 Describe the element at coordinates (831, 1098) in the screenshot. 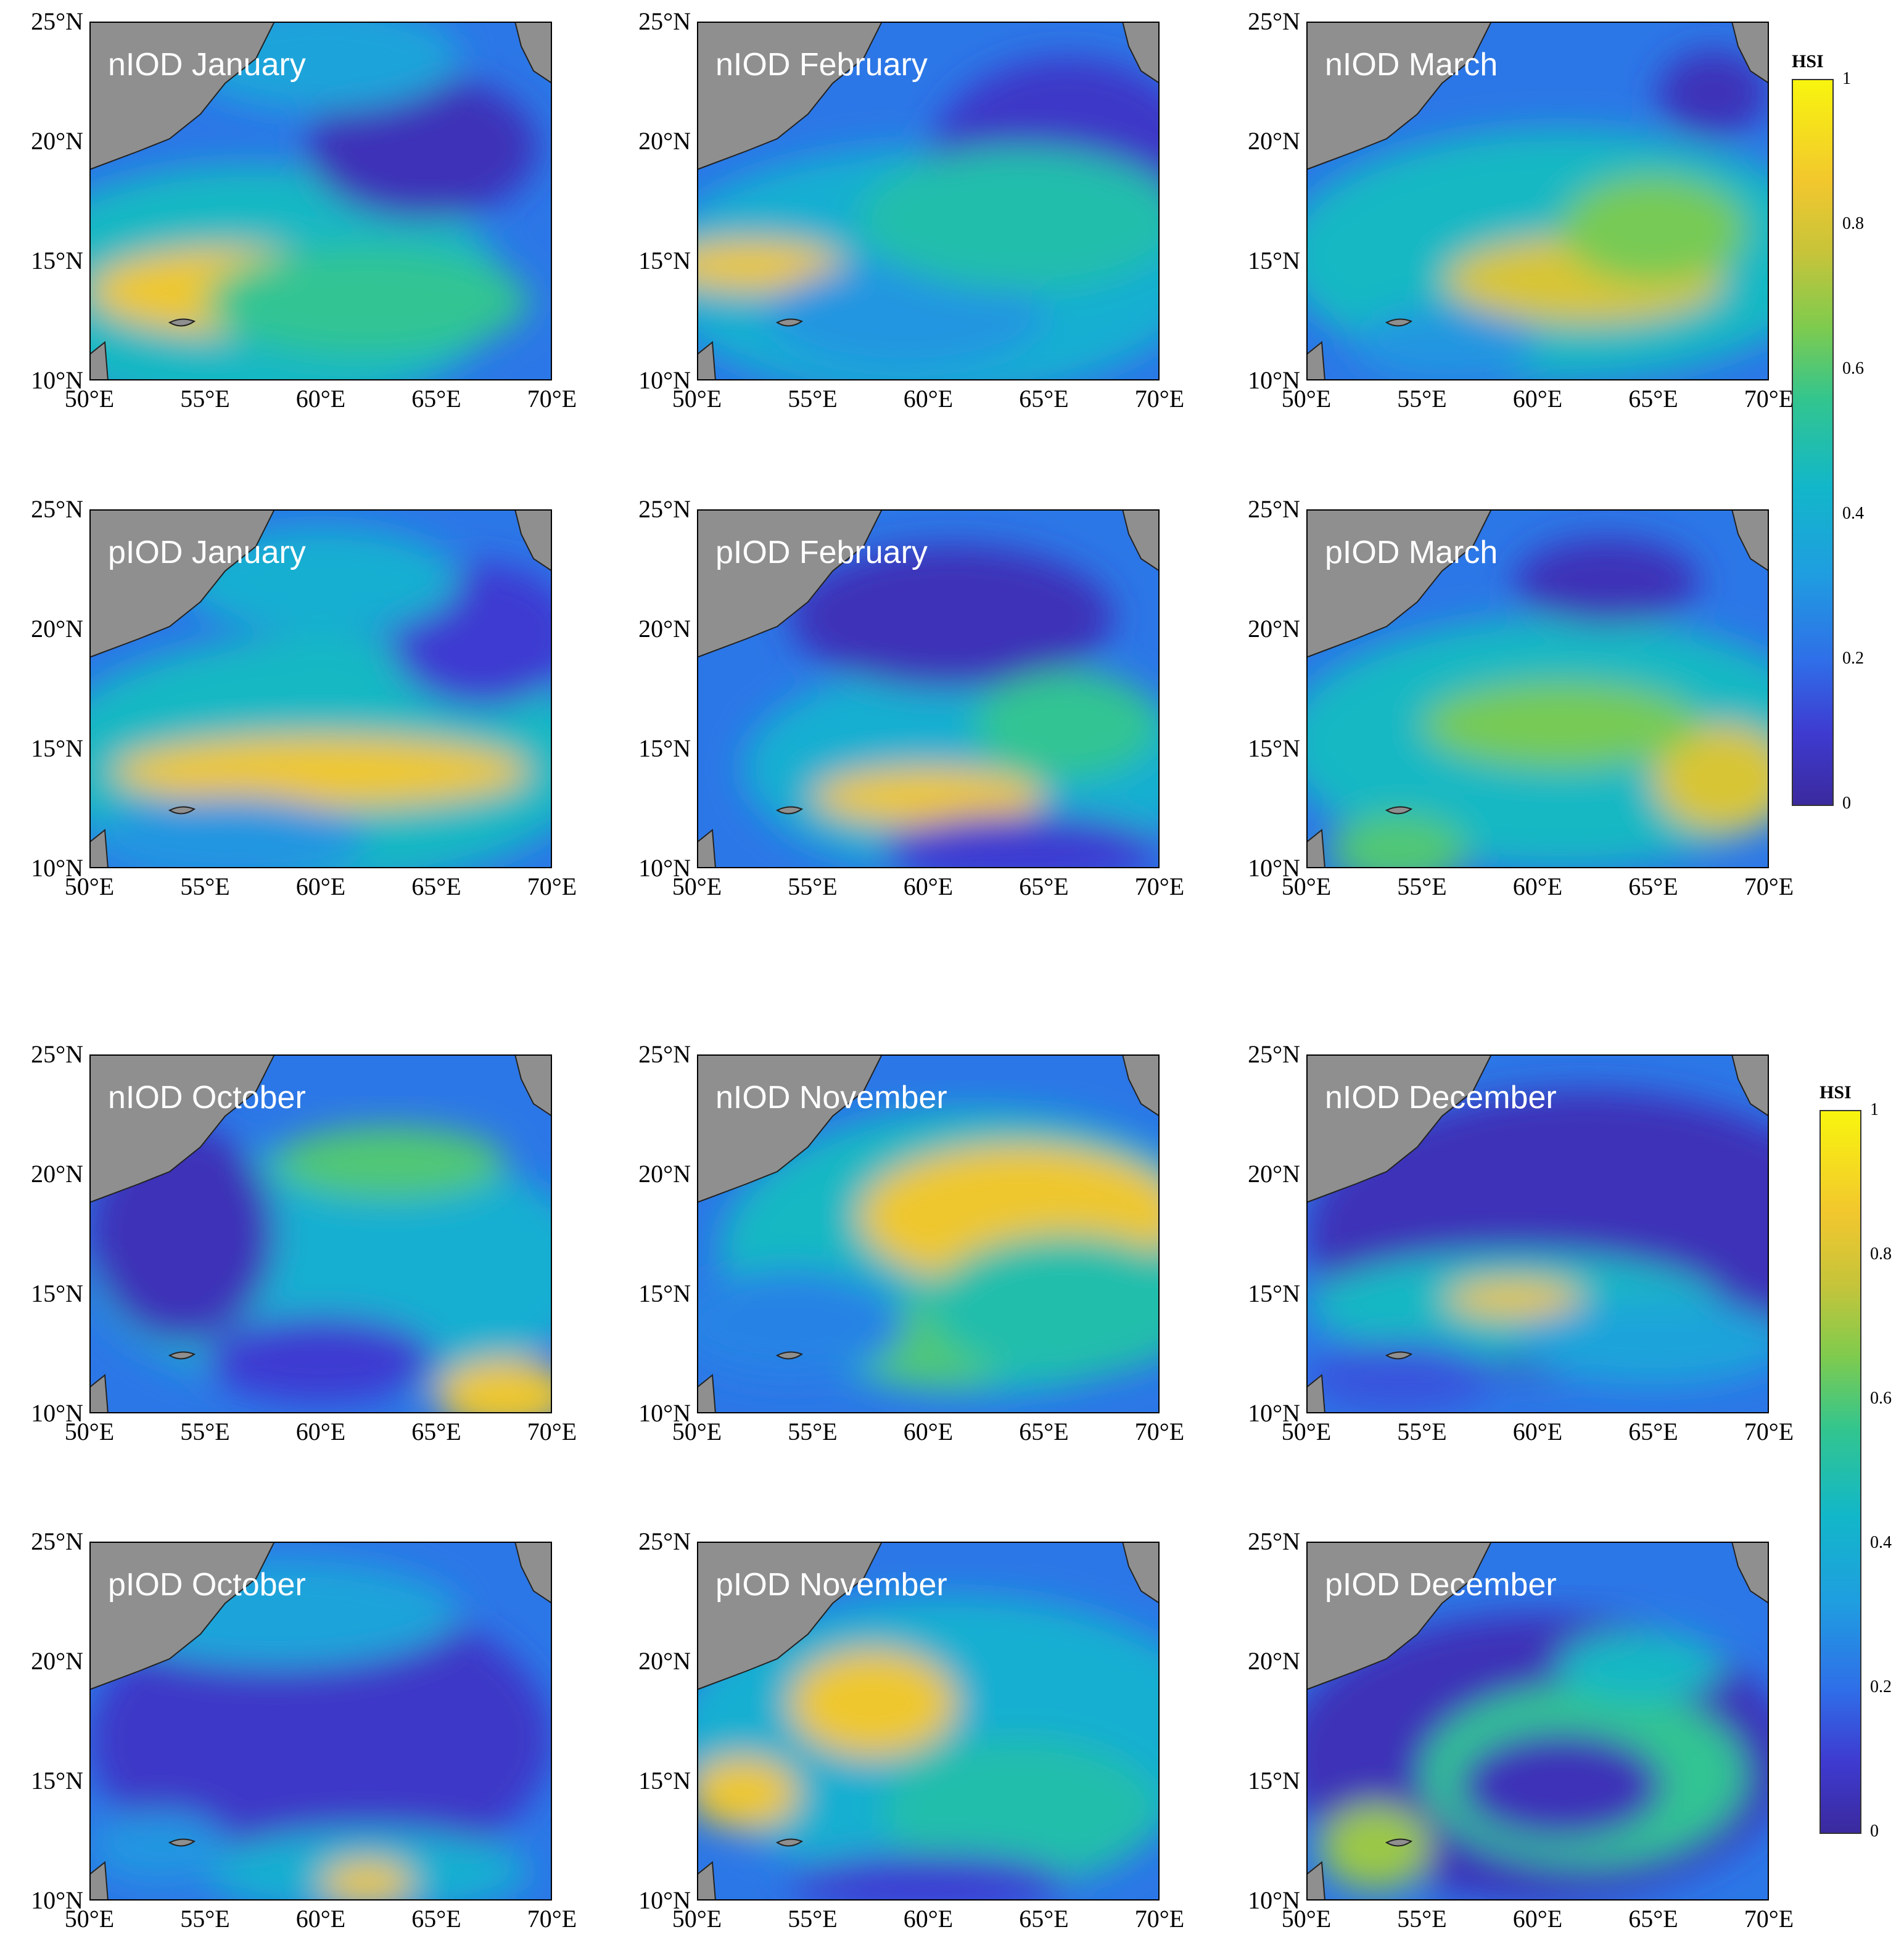

I see `panel-title: nIOD November` at that location.